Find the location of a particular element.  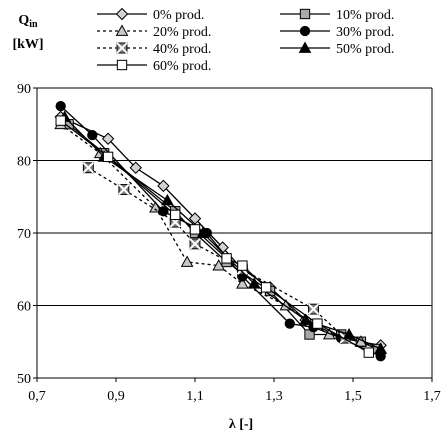

x-tick-label: 1,3 is located at coordinates (274, 396).